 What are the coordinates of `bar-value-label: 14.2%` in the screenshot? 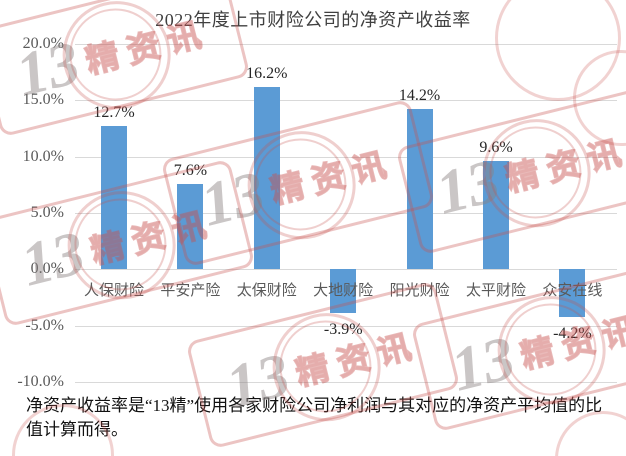 It's located at (419, 96).